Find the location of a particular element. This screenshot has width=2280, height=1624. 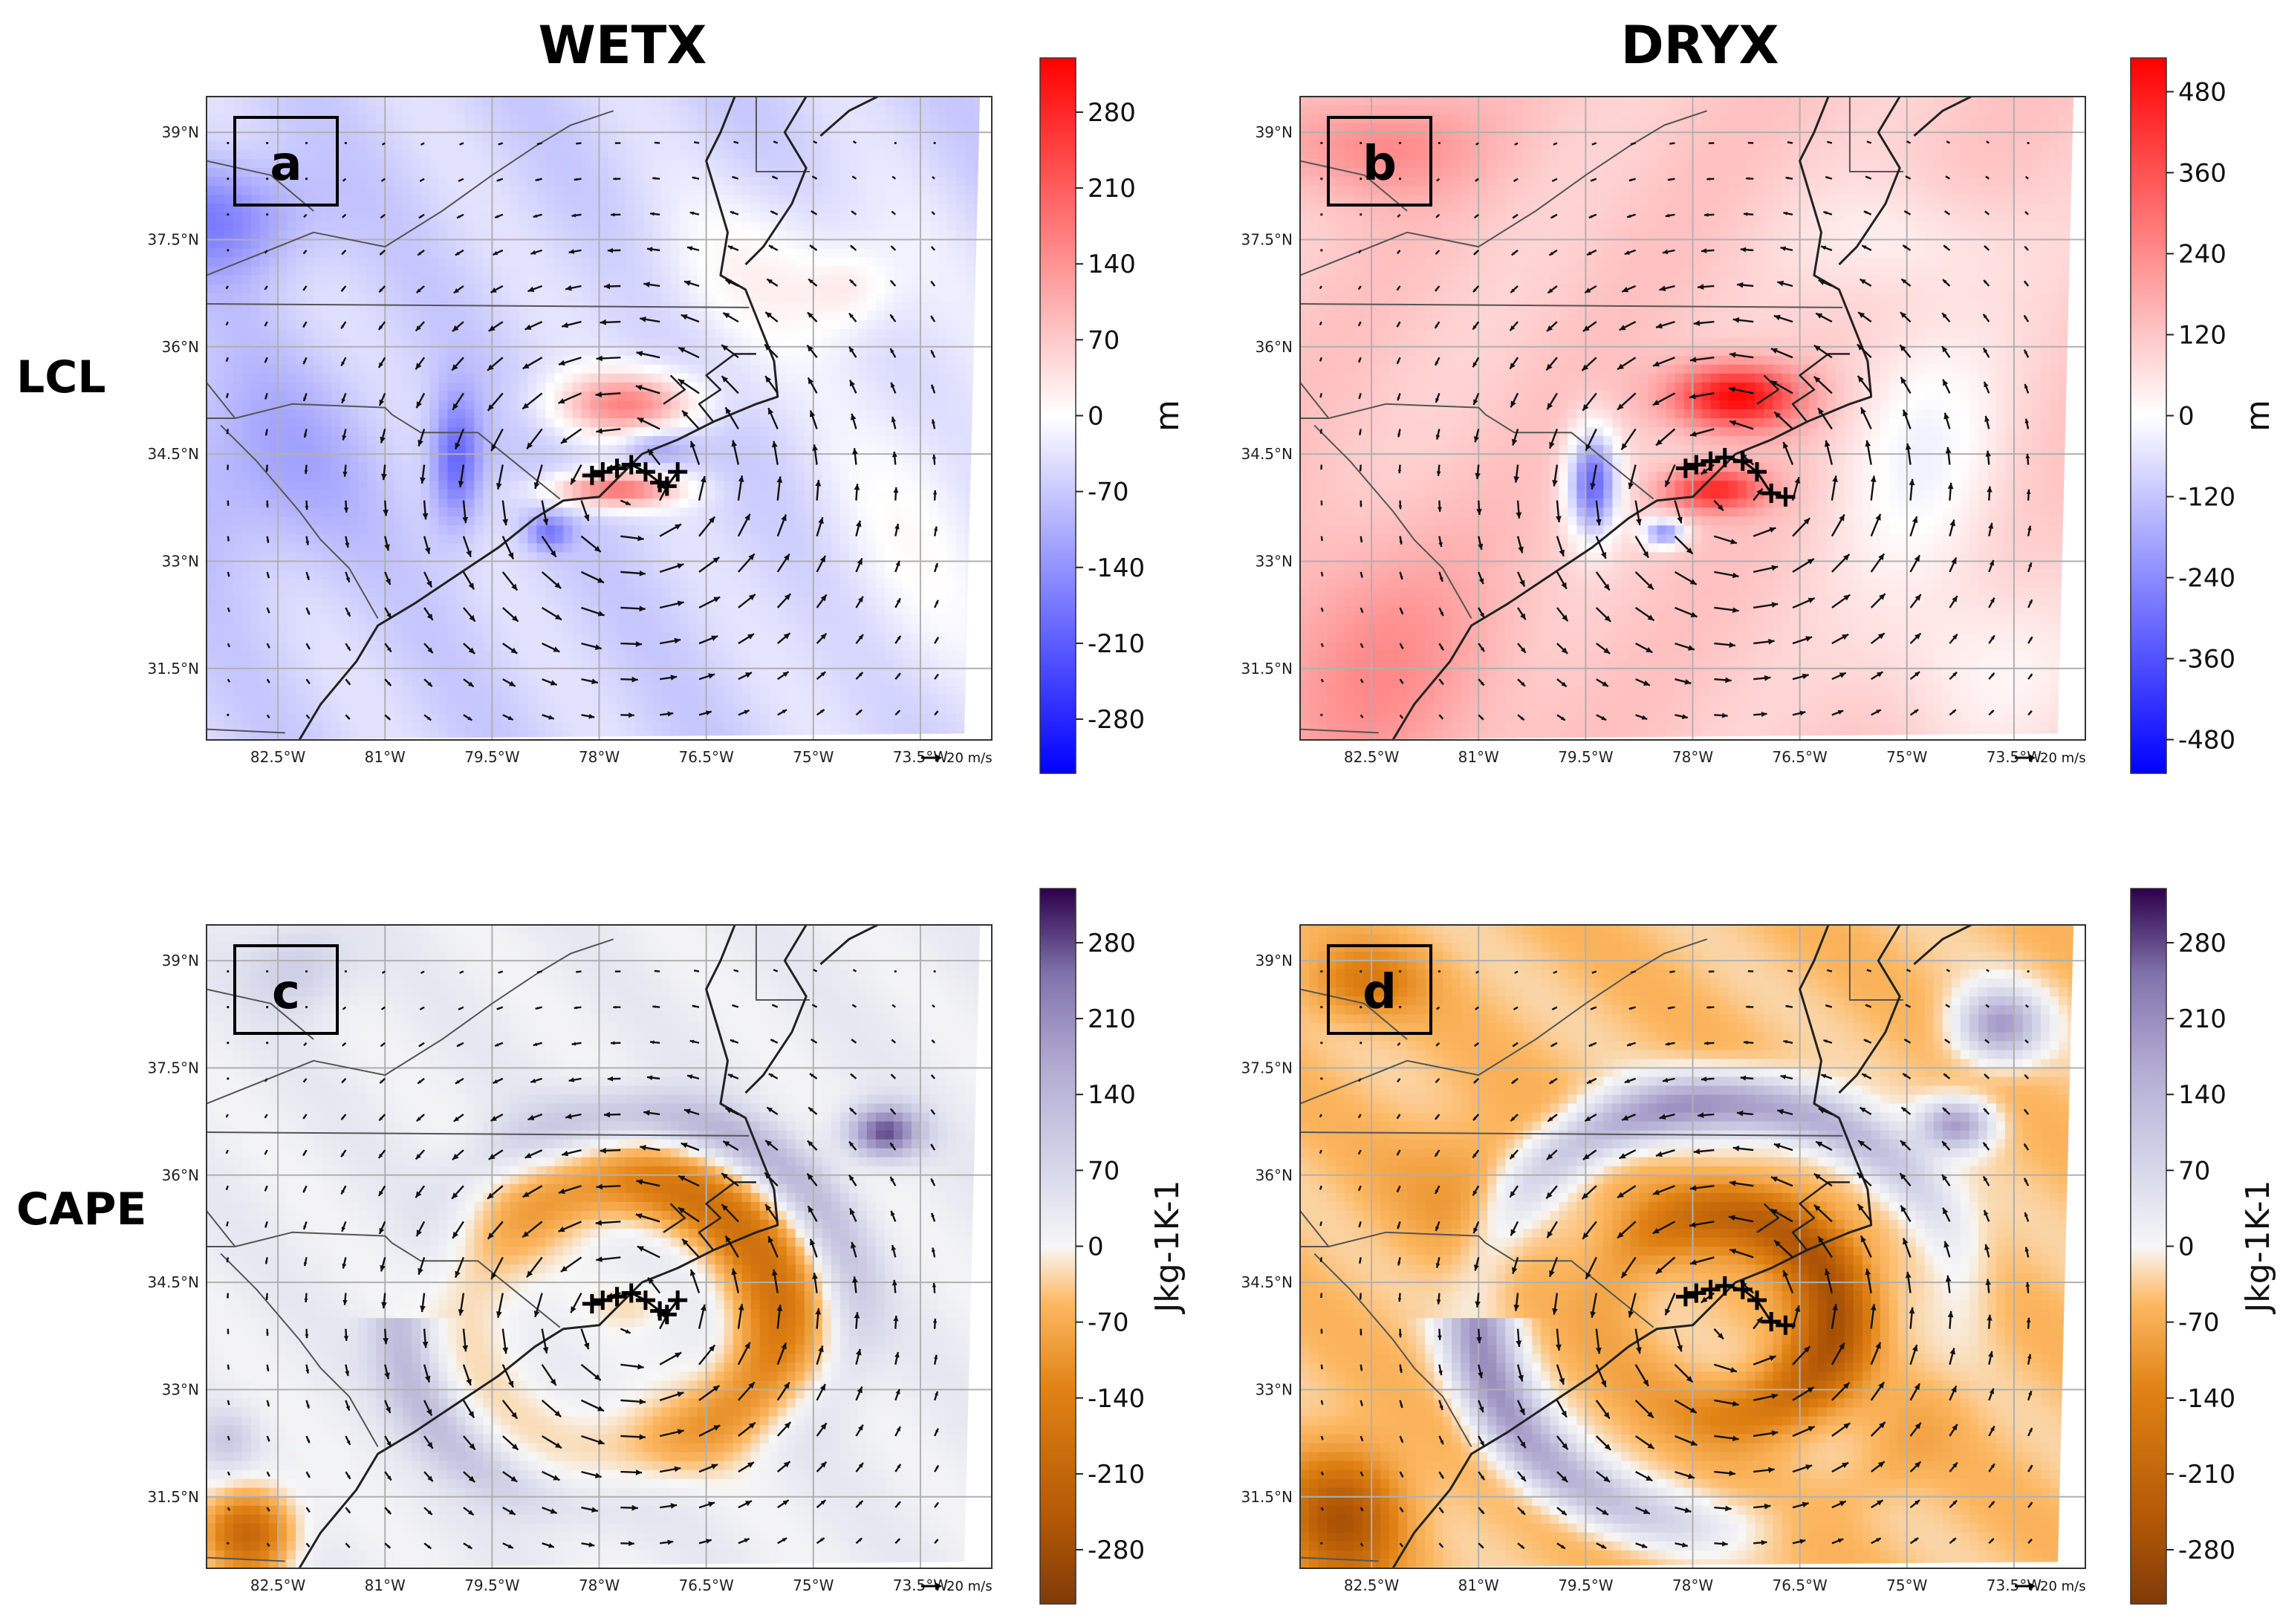

vector-scale-label: 20 m/s is located at coordinates (969, 1586).